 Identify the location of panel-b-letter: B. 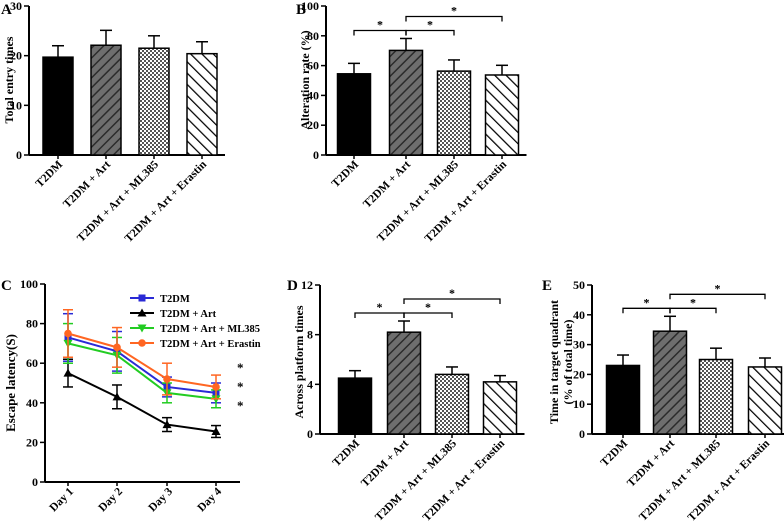
(301, 10).